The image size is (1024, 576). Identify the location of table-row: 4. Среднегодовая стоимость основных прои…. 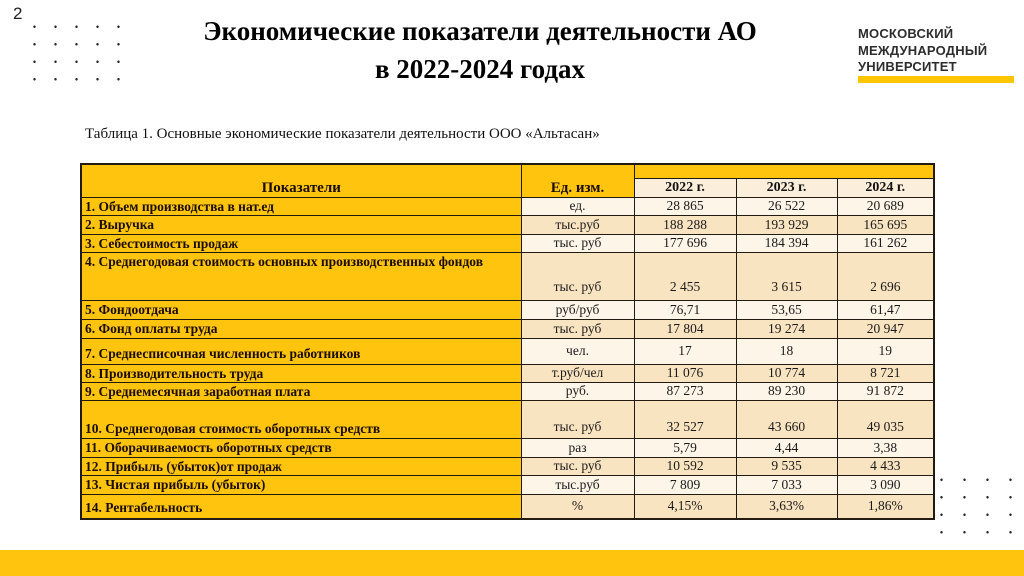
(507, 276).